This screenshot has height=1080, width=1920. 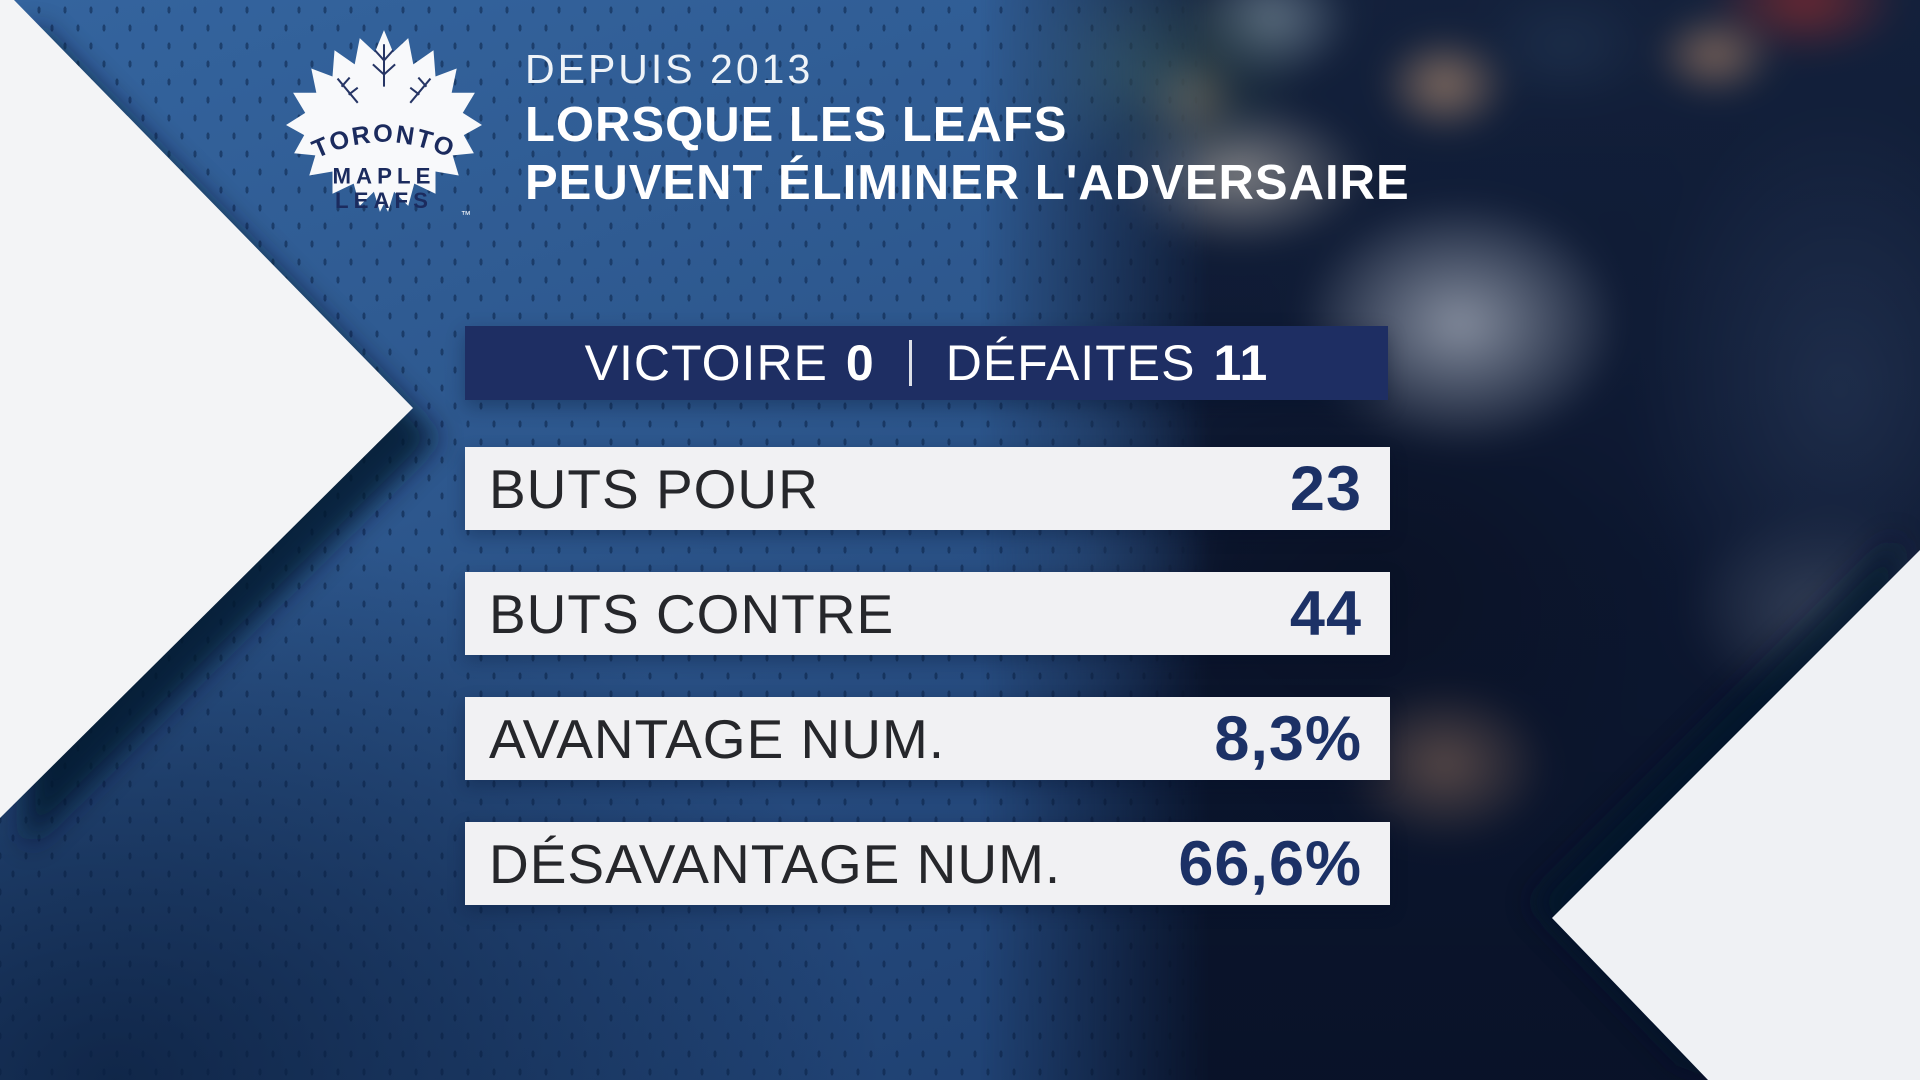 What do you see at coordinates (384, 74) in the screenshot?
I see `leaf-veins` at bounding box center [384, 74].